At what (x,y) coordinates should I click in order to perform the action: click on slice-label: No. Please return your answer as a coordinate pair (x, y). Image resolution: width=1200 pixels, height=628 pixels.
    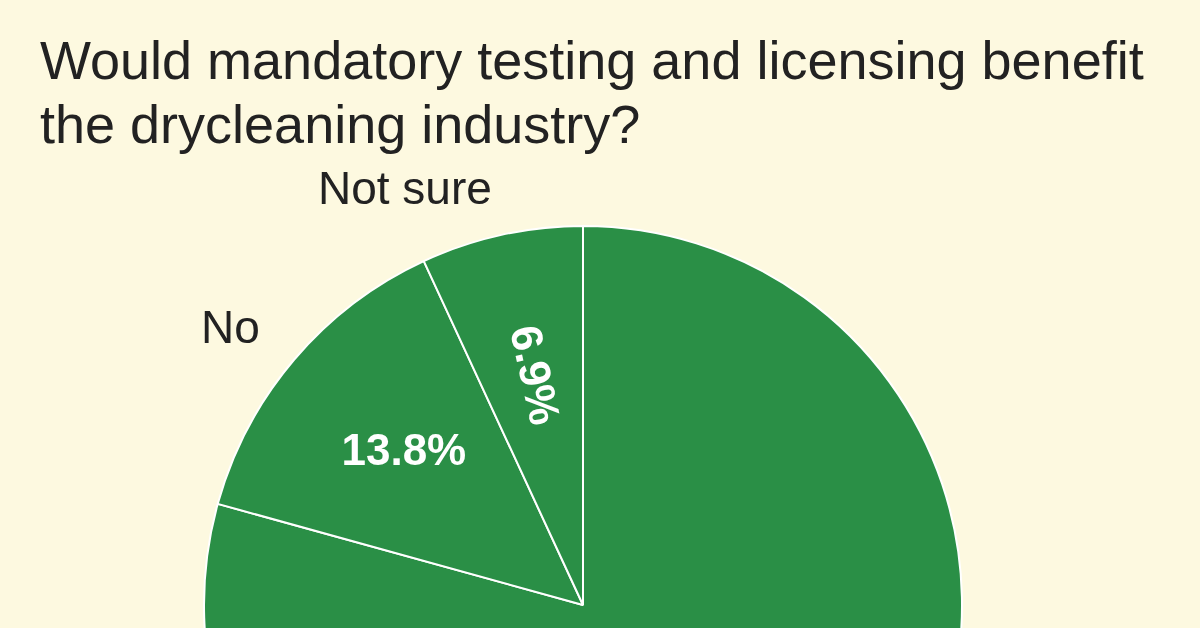
    Looking at the image, I should click on (230, 327).